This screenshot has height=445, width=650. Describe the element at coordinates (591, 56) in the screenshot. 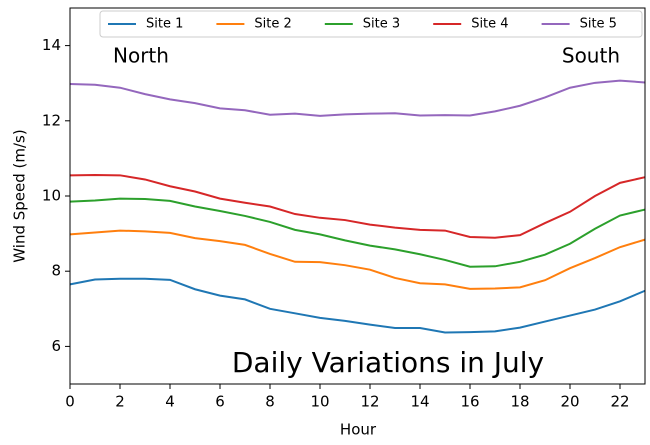

I see `annotation: South` at that location.